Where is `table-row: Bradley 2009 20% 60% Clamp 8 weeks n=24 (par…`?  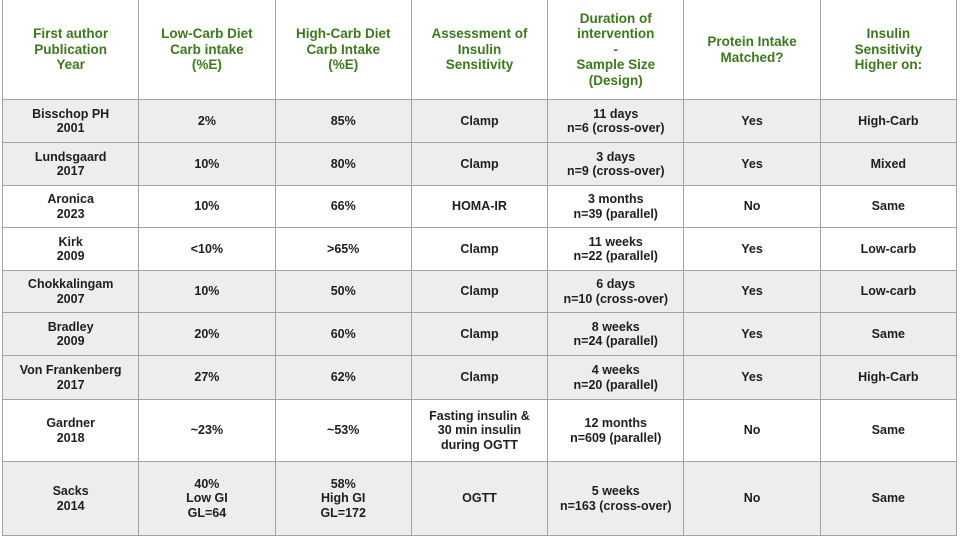 table-row: Bradley 2009 20% 60% Clamp 8 weeks n=24 (par… is located at coordinates (479, 334).